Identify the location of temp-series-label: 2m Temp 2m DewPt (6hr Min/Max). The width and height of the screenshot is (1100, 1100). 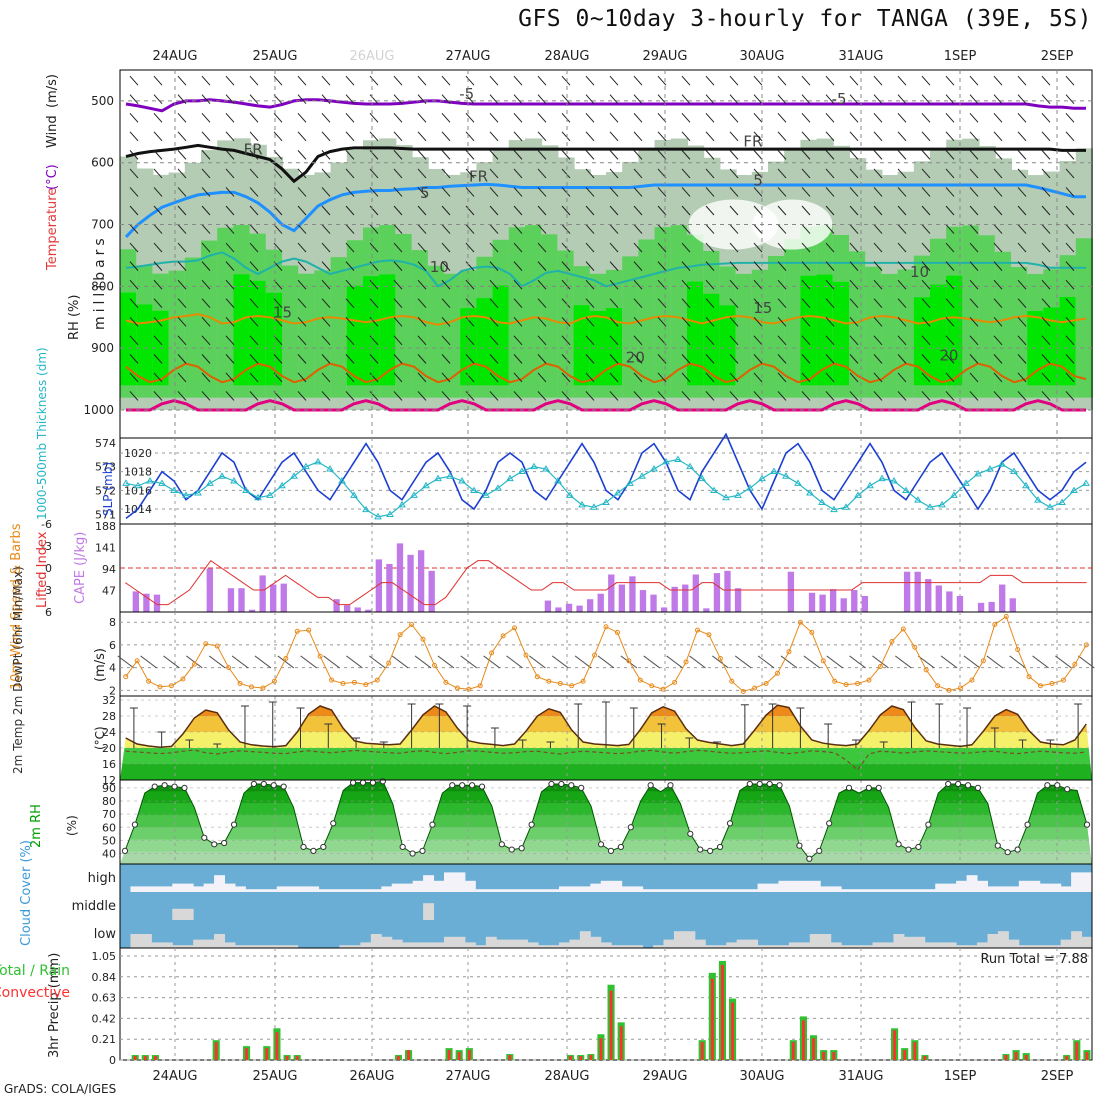
(18, 670).